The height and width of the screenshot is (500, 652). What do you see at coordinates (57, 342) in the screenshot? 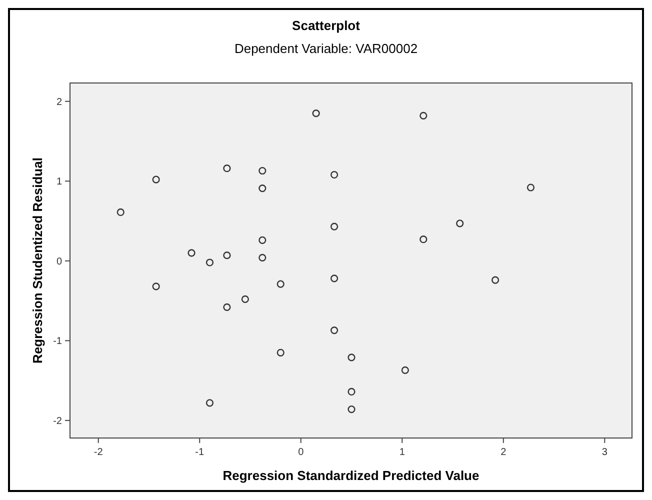
I see `y-tick-label: -1` at bounding box center [57, 342].